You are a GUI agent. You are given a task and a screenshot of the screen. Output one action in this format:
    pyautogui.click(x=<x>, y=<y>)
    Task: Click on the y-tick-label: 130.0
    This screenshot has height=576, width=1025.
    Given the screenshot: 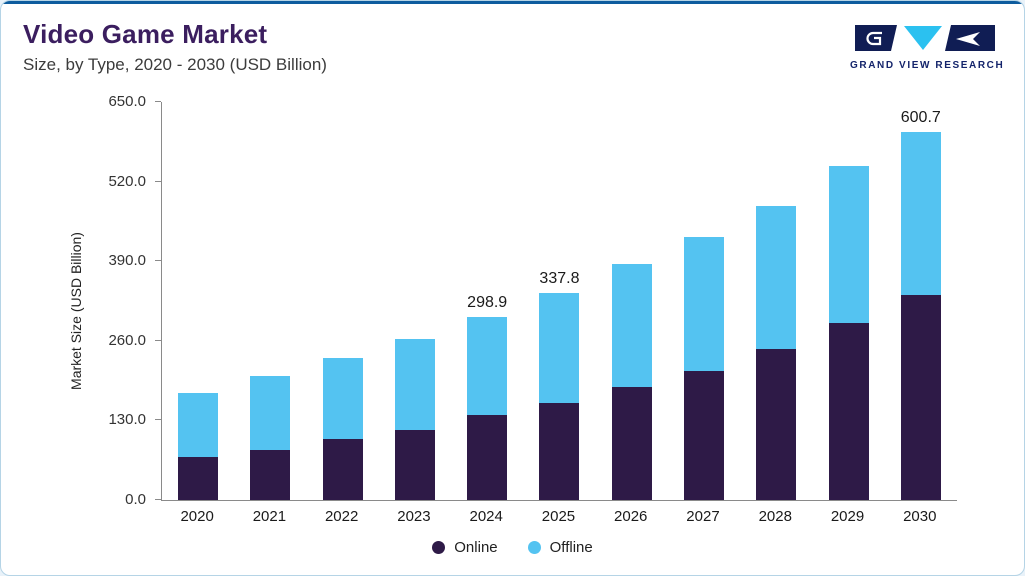 What is the action you would take?
    pyautogui.click(x=127, y=420)
    